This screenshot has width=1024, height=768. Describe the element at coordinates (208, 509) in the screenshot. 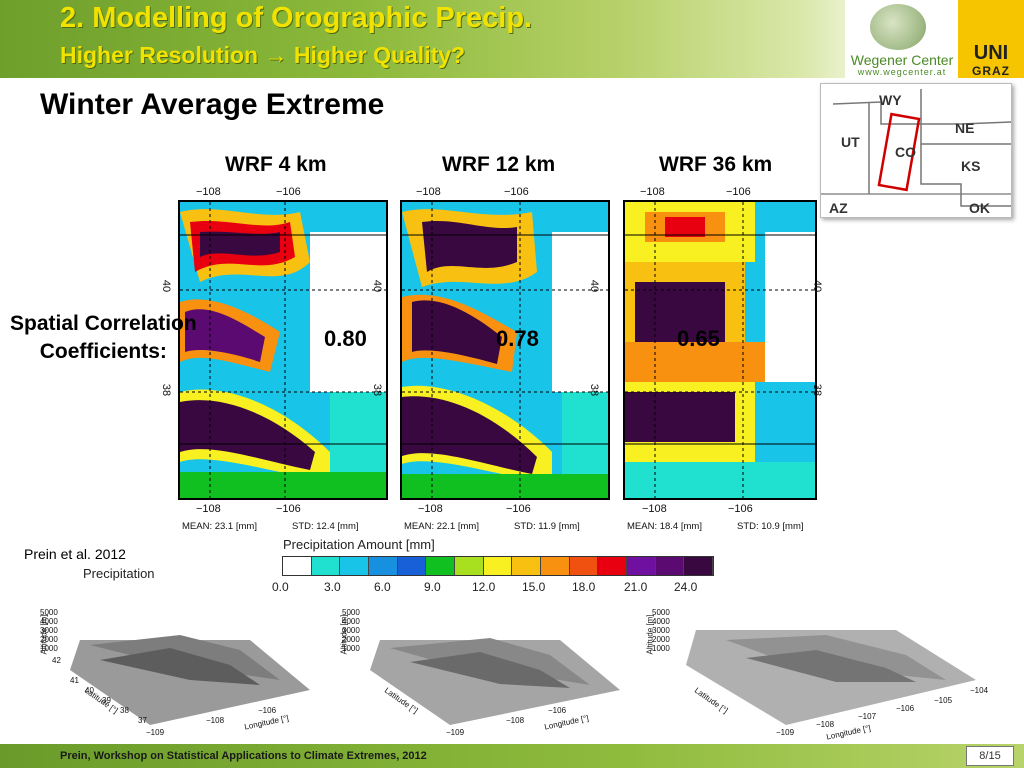

I see `lon-tick-bottom-left: −108` at that location.